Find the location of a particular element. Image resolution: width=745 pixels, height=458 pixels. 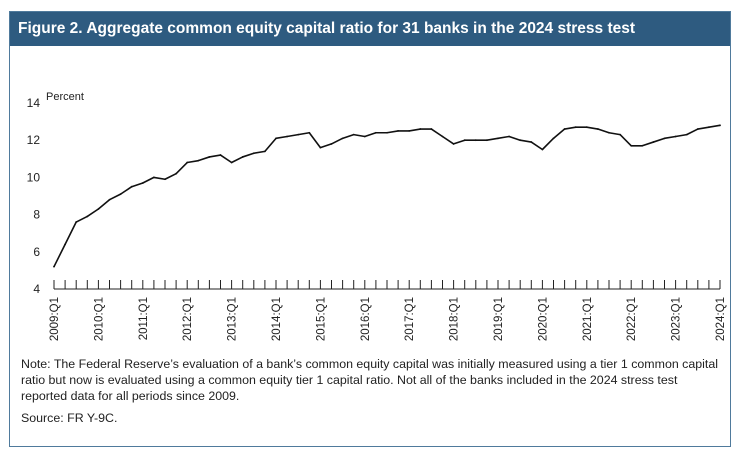

y-tick-label: 8 is located at coordinates (36, 215).